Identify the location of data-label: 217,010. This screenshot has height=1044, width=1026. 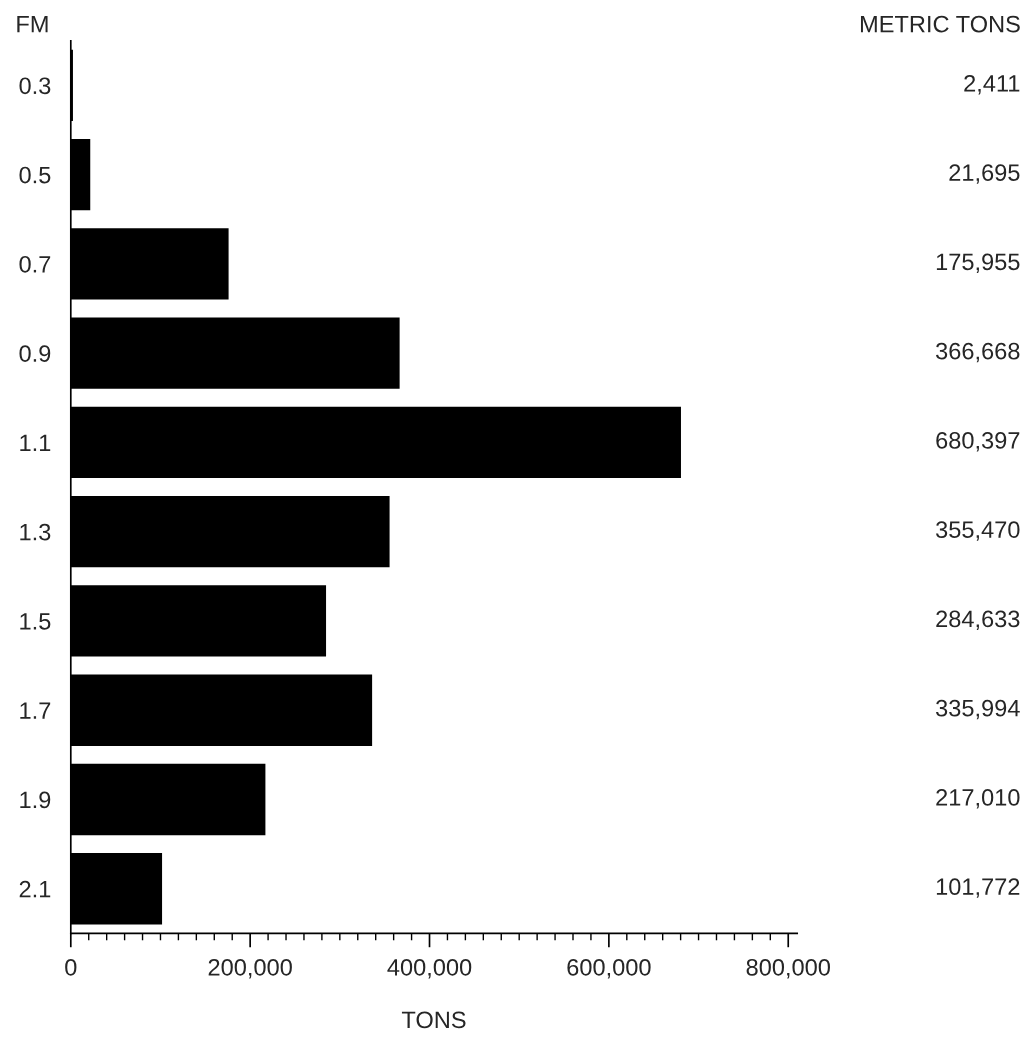
(978, 799).